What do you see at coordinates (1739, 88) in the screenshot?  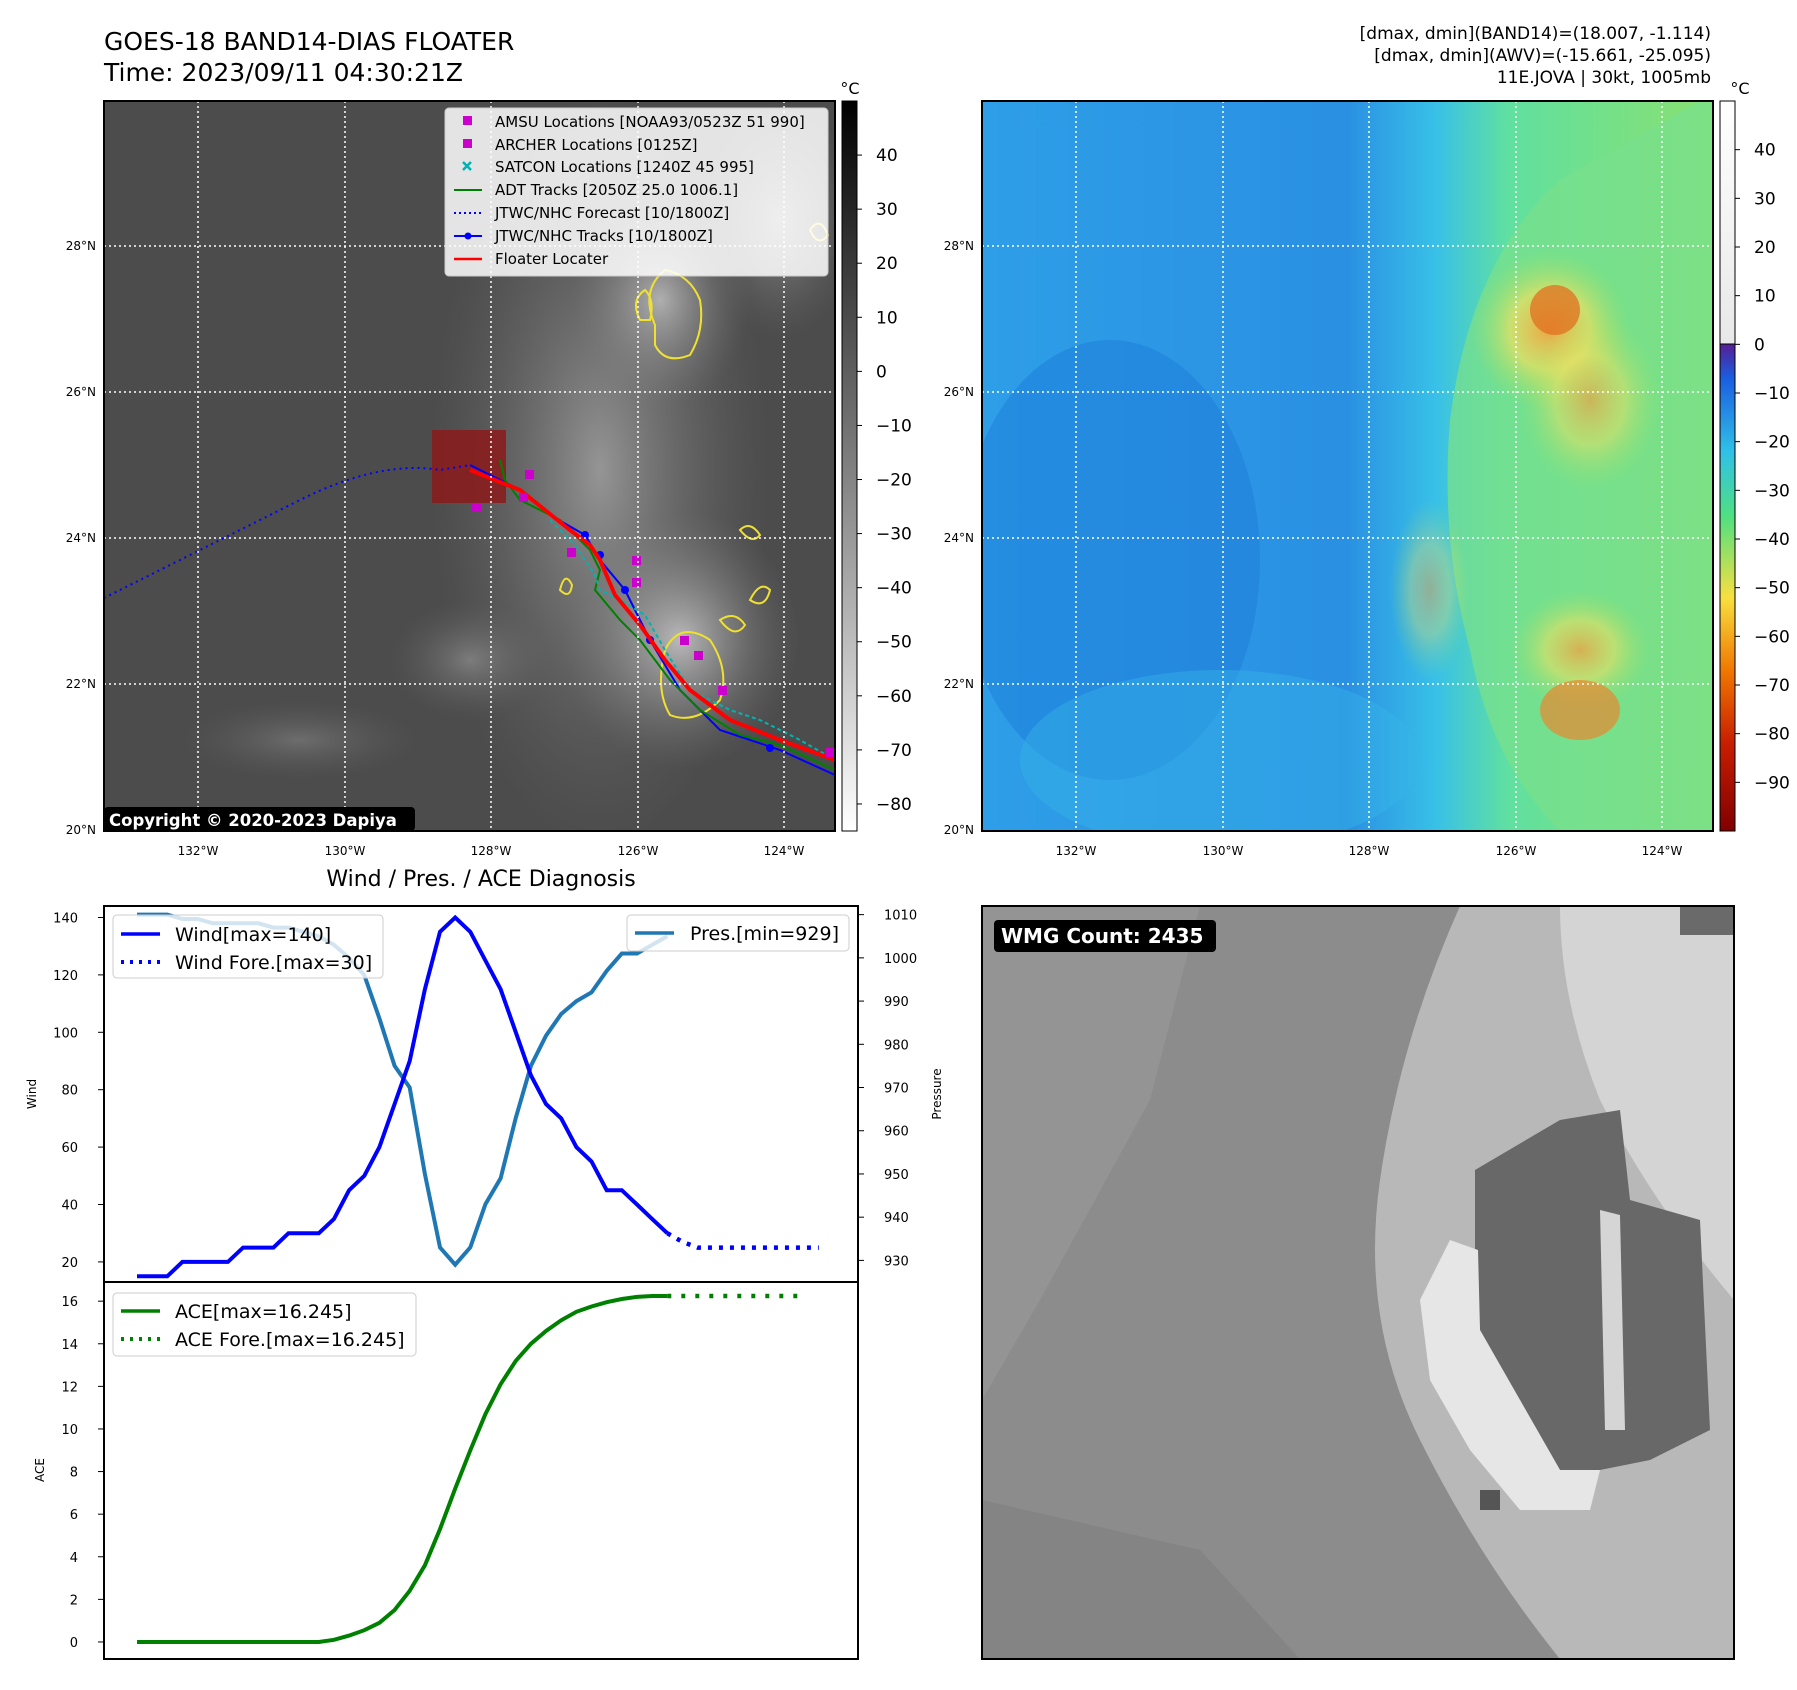 I see `colorbar-unit-right: °C` at bounding box center [1739, 88].